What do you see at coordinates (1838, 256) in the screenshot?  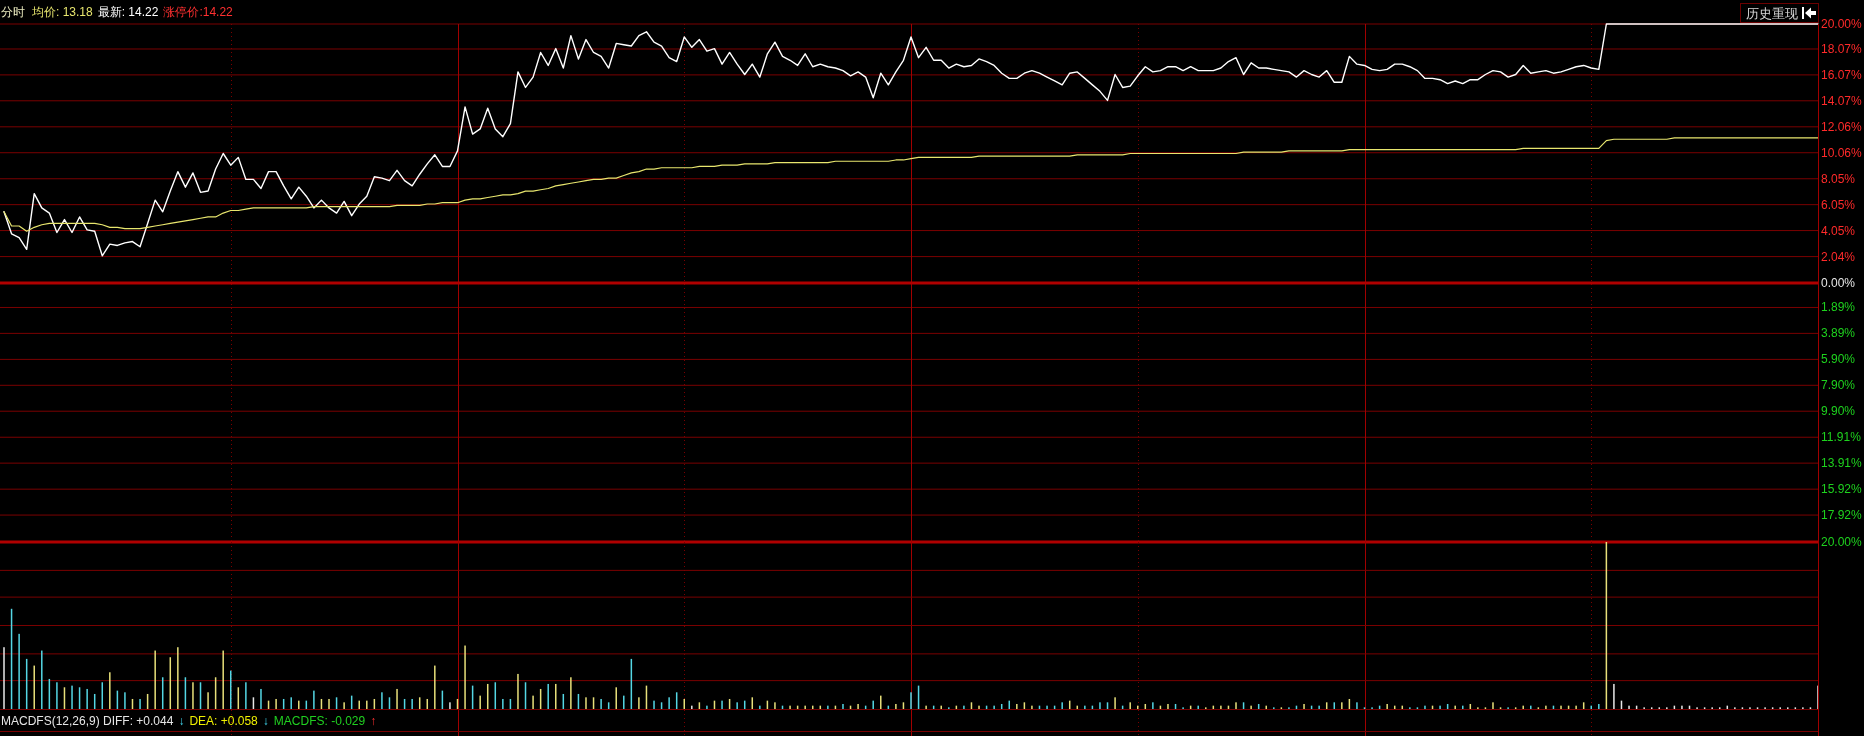 I see `y-tick-label: 2.04%` at bounding box center [1838, 256].